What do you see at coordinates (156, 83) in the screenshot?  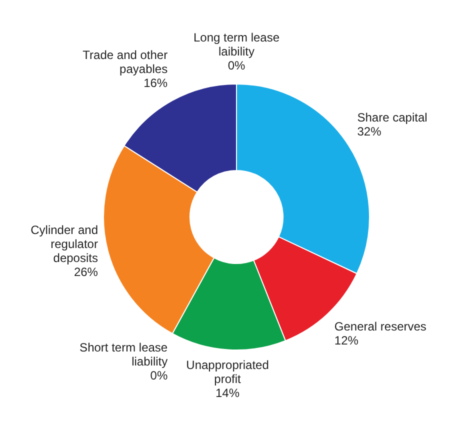 I see `data-label: 16%` at bounding box center [156, 83].